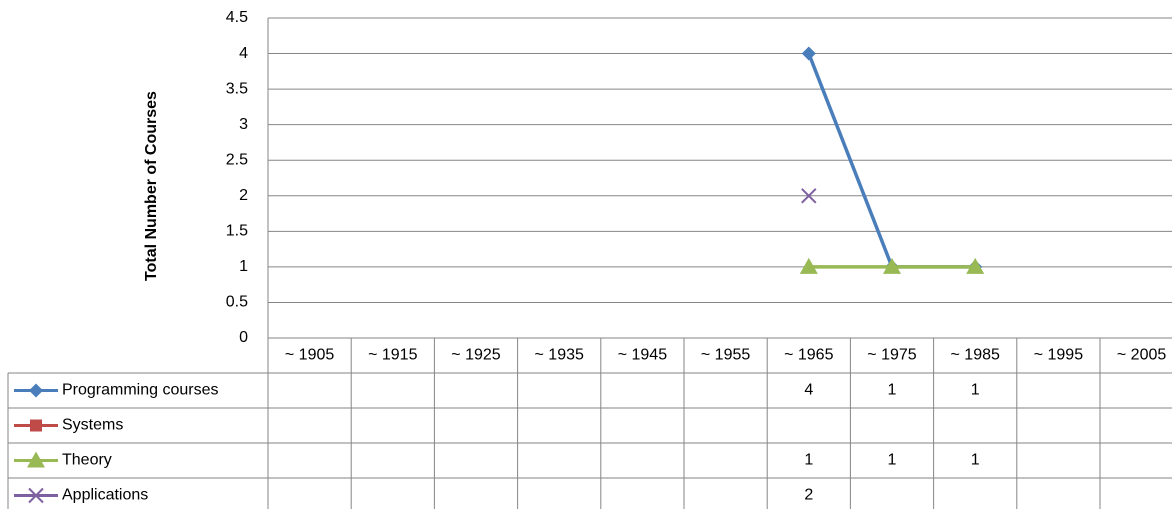 The width and height of the screenshot is (1172, 509). Describe the element at coordinates (237, 231) in the screenshot. I see `y-tick-label: 1.5` at that location.